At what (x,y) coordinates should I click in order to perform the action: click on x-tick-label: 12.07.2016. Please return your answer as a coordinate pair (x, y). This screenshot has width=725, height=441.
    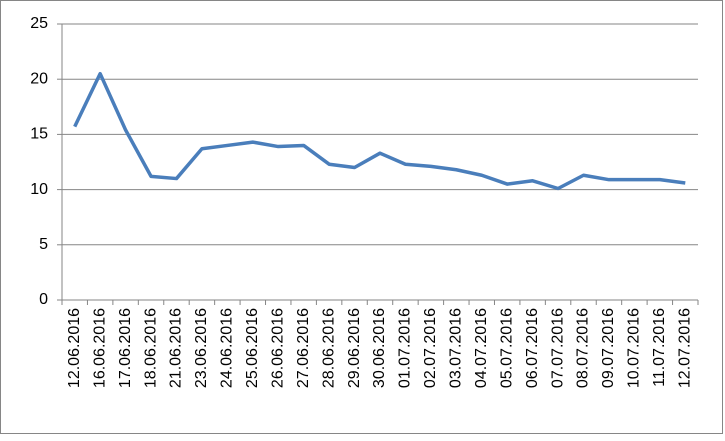
    Looking at the image, I should click on (684, 348).